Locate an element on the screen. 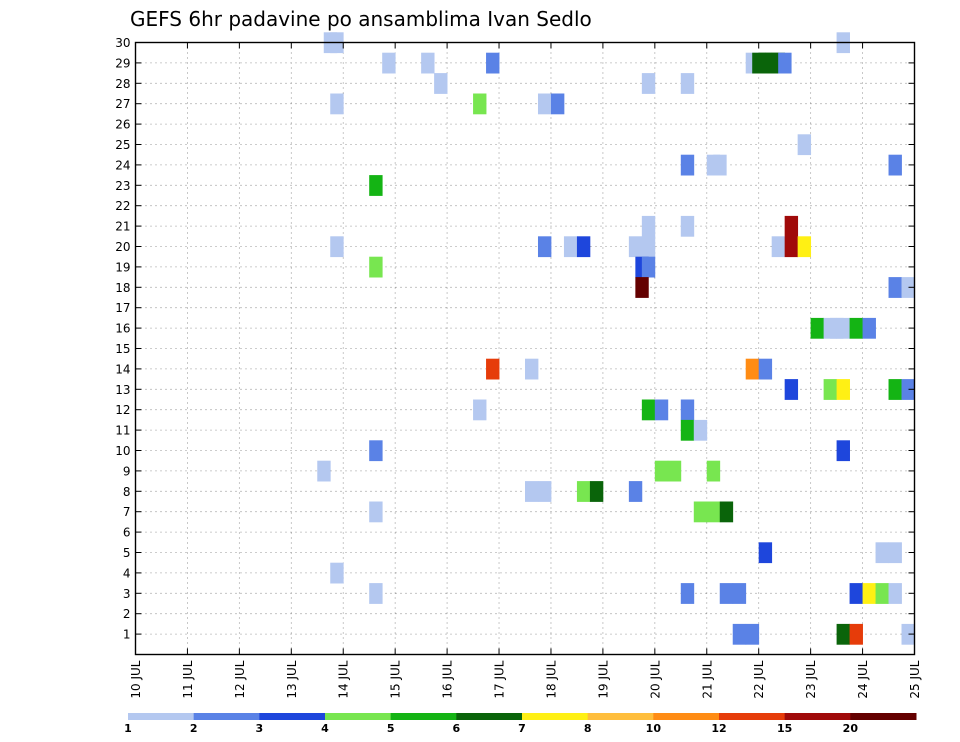 The image size is (960, 742). y-tick-label: 16 is located at coordinates (122, 329).